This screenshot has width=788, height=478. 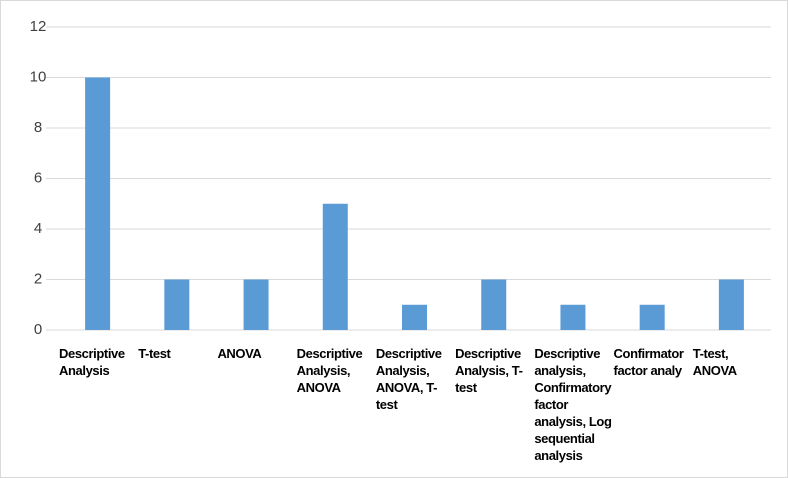 I want to click on y-tick-label: 2, so click(x=38, y=278).